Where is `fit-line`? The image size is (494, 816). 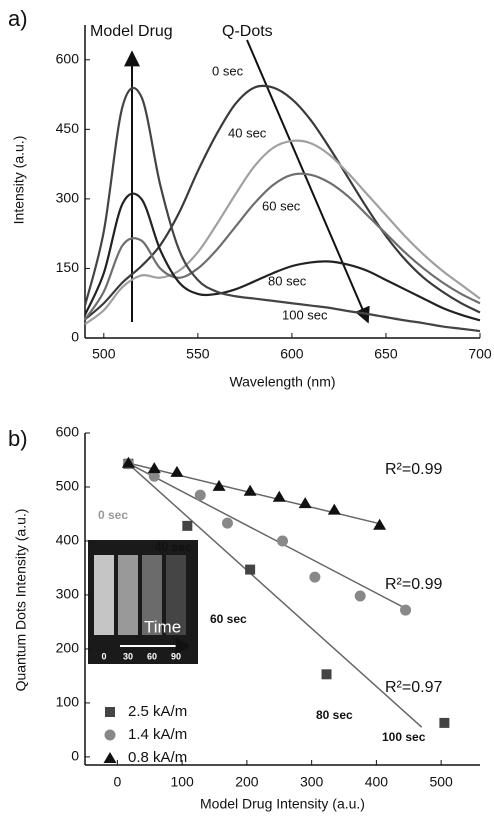 fit-line is located at coordinates (268, 536).